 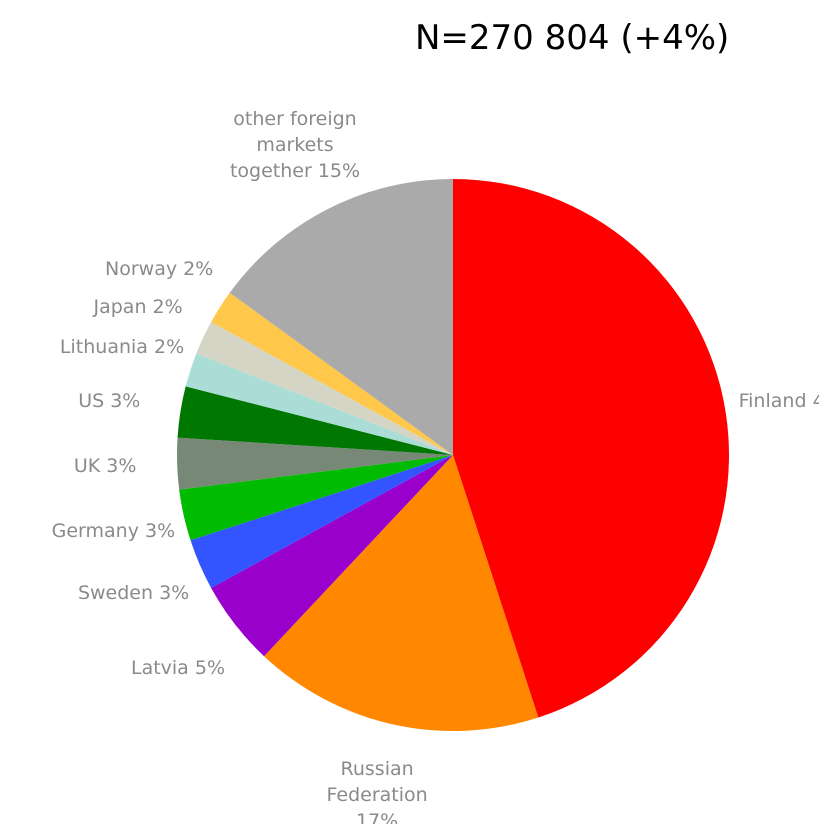 What do you see at coordinates (115, 593) in the screenshot?
I see `category-label: Sweden` at bounding box center [115, 593].